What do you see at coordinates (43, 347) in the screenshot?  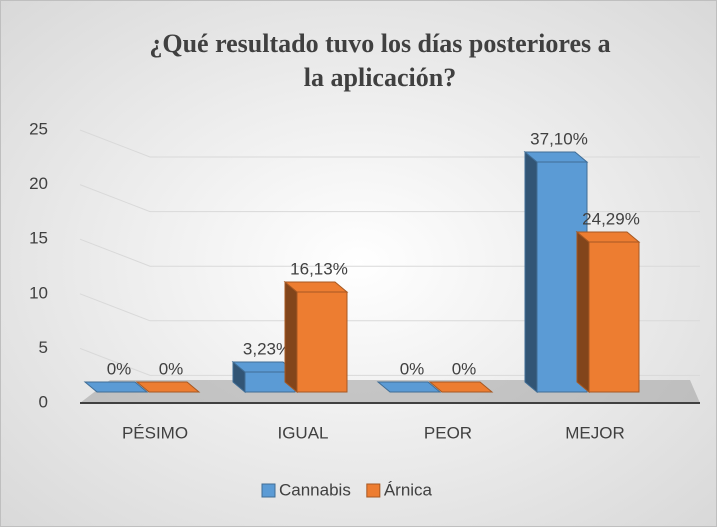 I see `y-tick-label: 5` at bounding box center [43, 347].